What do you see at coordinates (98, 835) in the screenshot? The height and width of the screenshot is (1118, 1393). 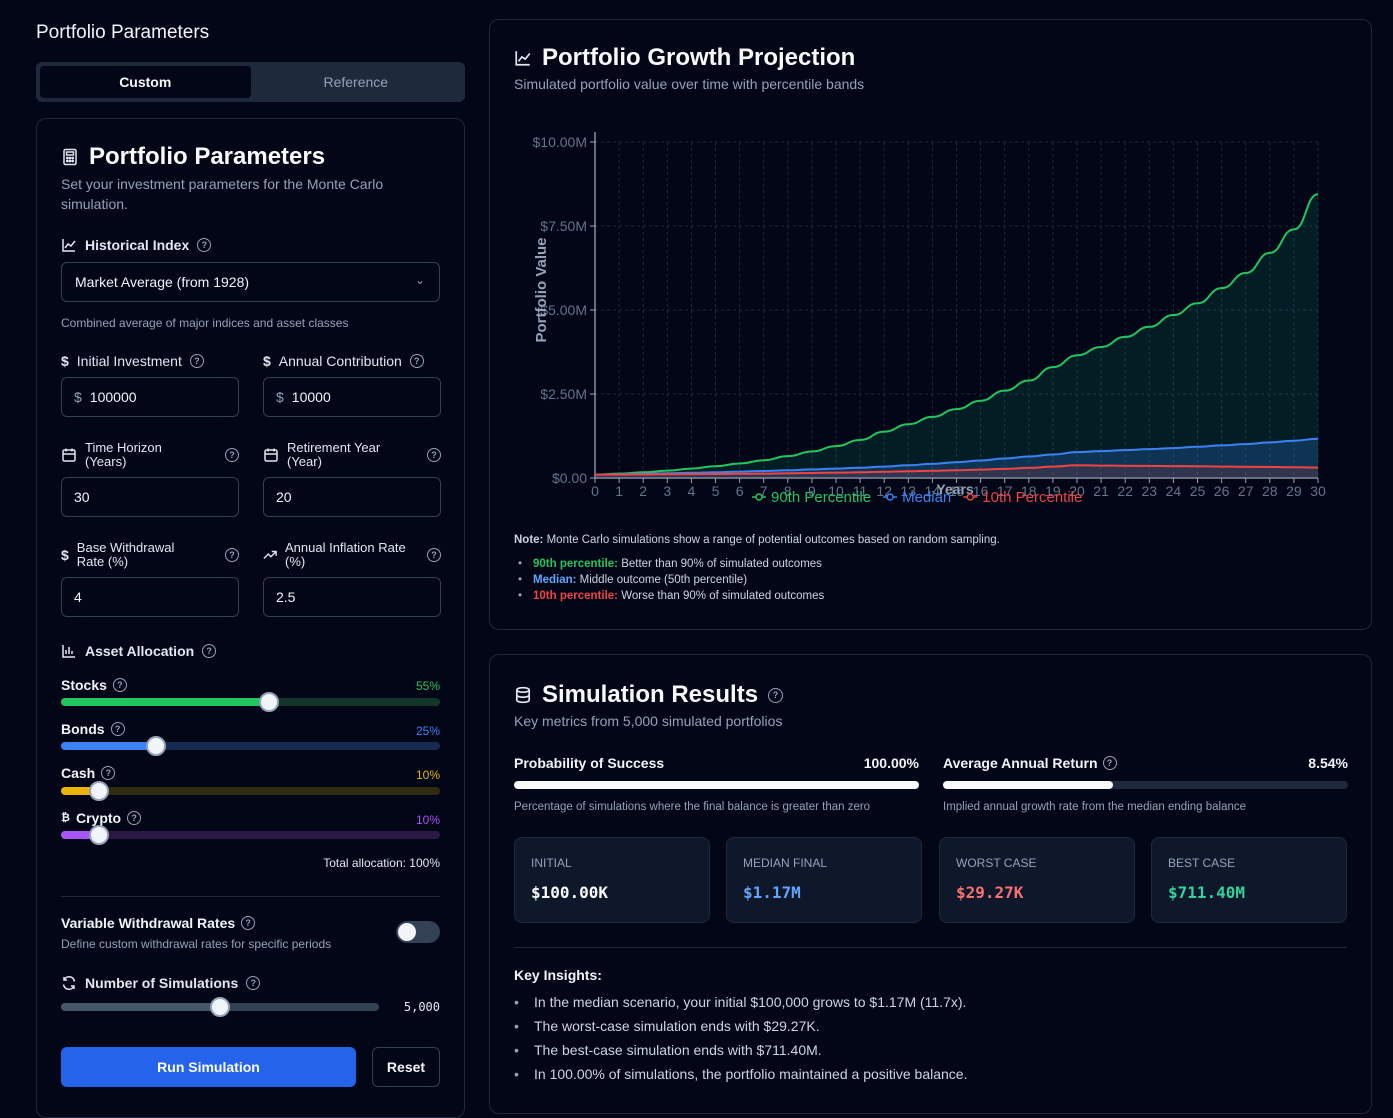 I see `crypto-thumb` at bounding box center [98, 835].